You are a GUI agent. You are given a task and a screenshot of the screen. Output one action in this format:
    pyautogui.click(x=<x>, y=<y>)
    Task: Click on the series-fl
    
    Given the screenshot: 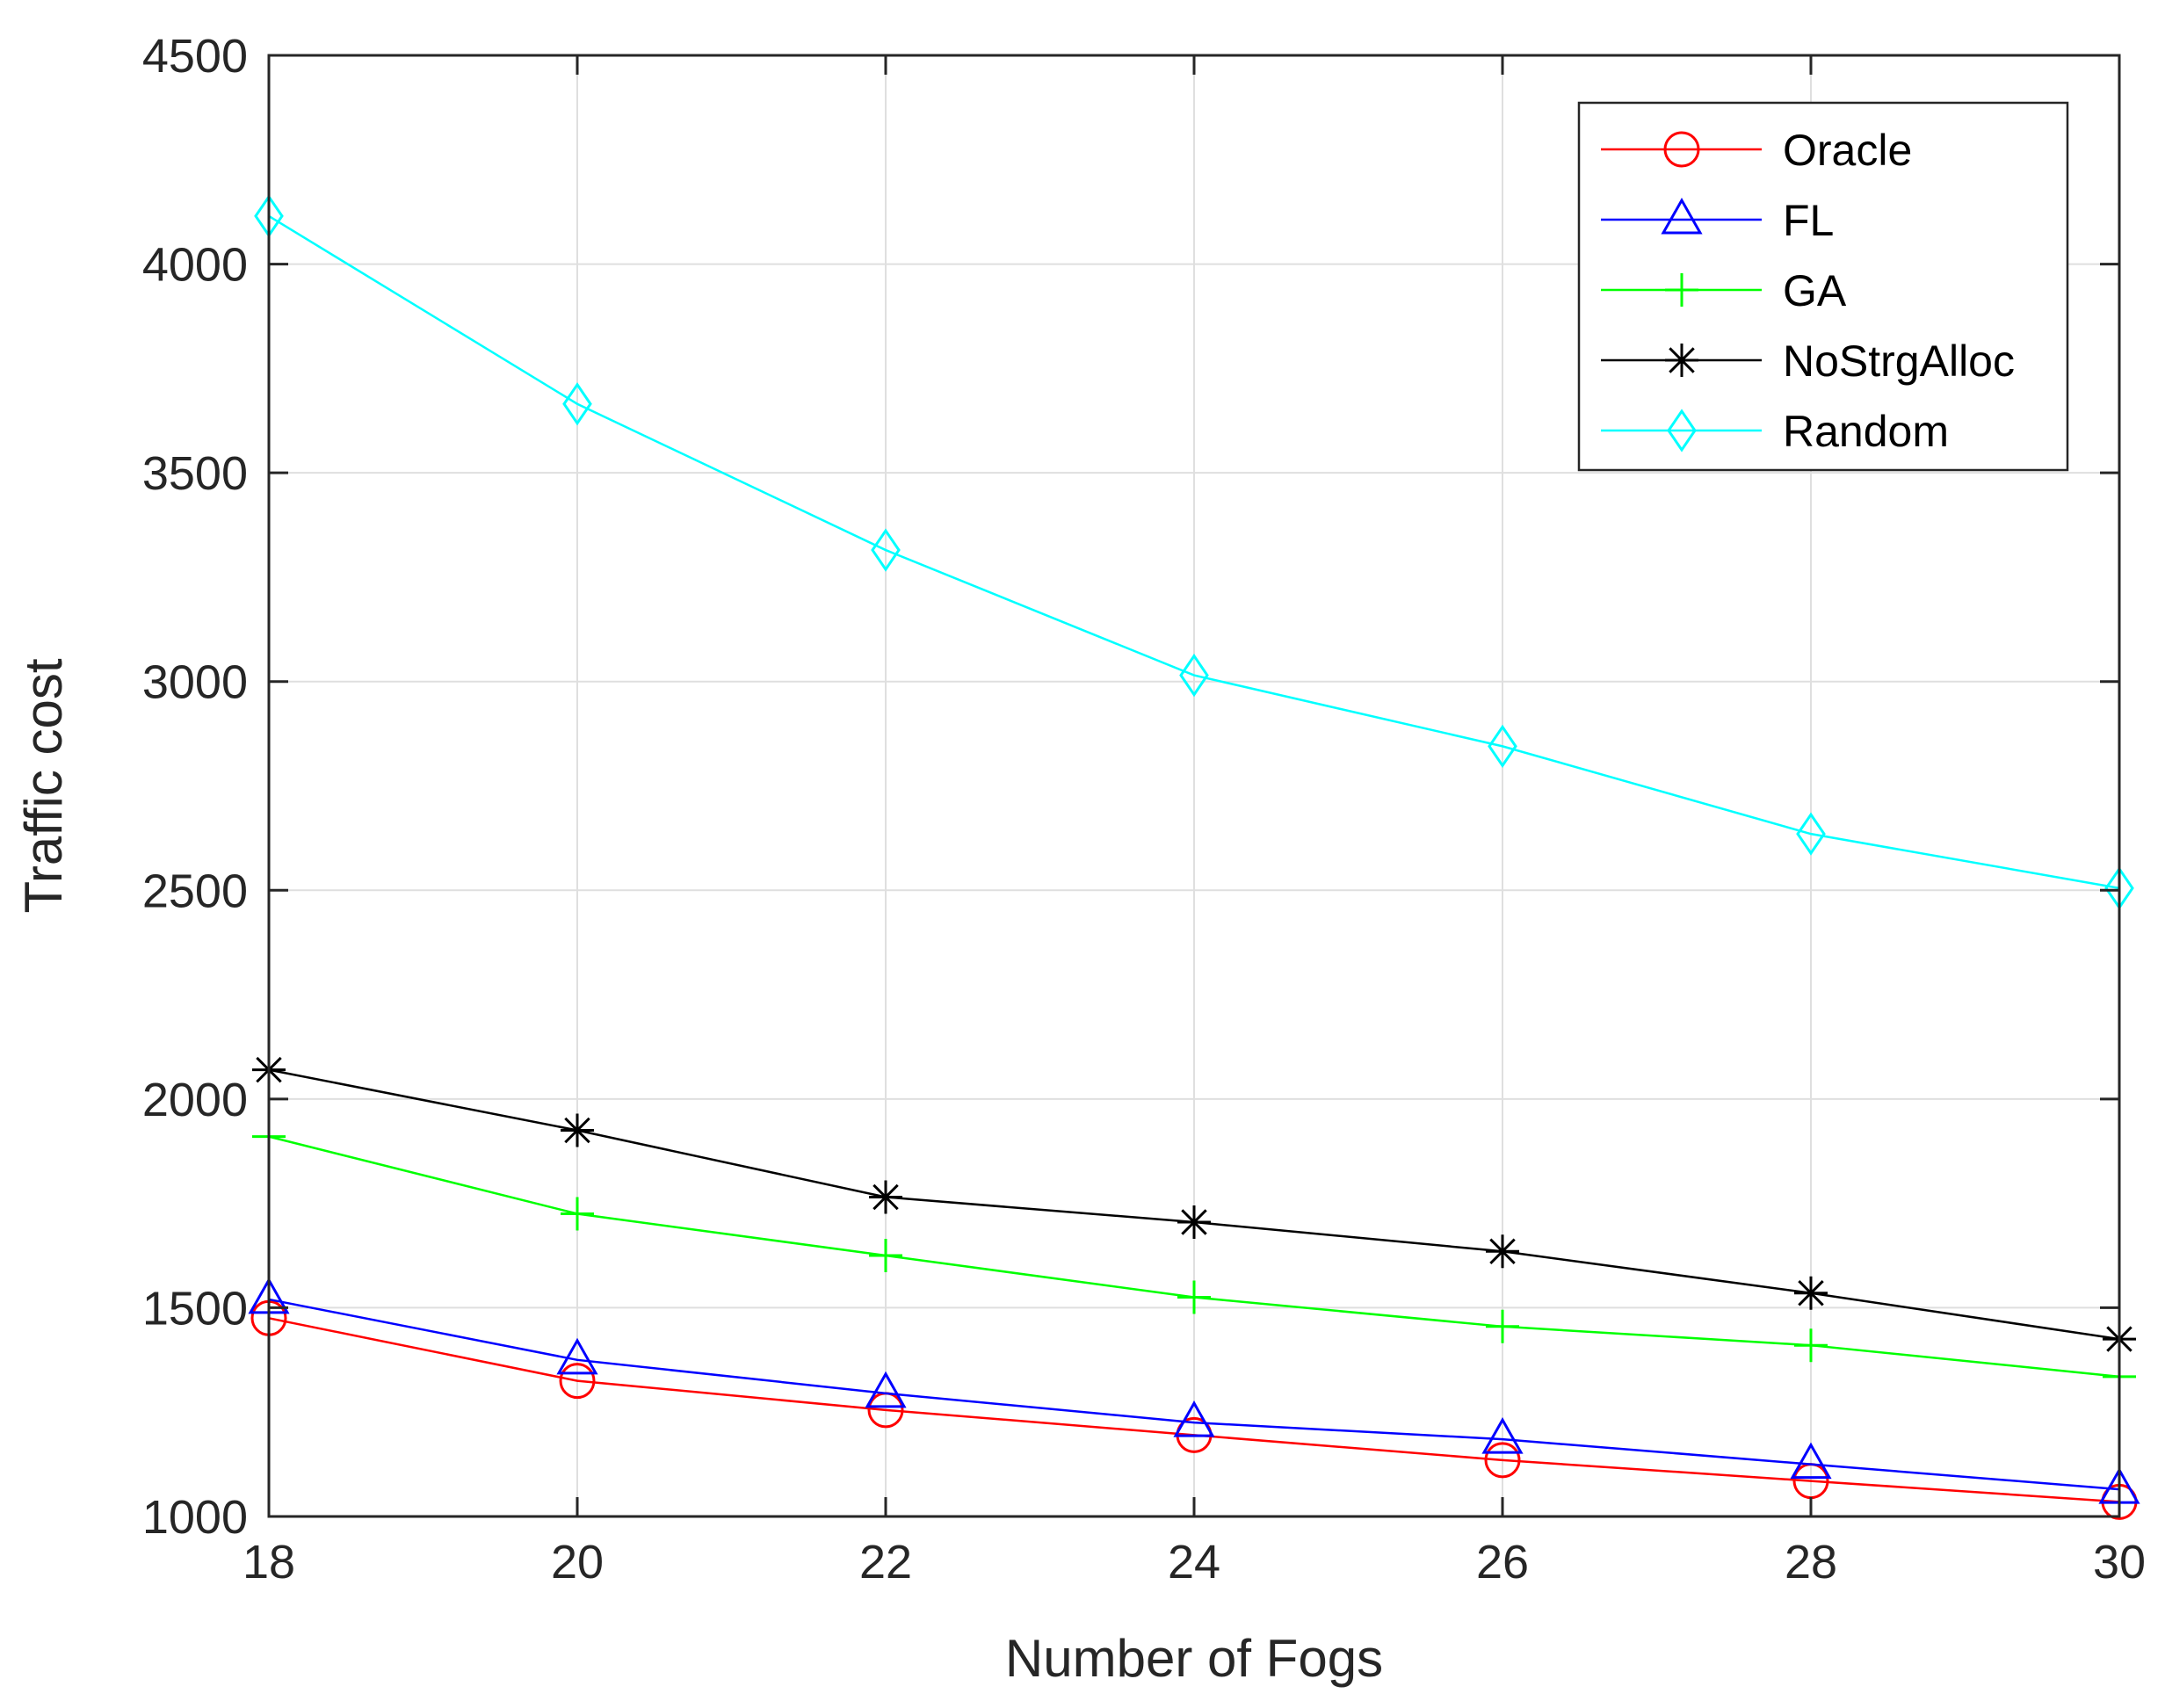 What is the action you would take?
    pyautogui.click(x=1194, y=1390)
    